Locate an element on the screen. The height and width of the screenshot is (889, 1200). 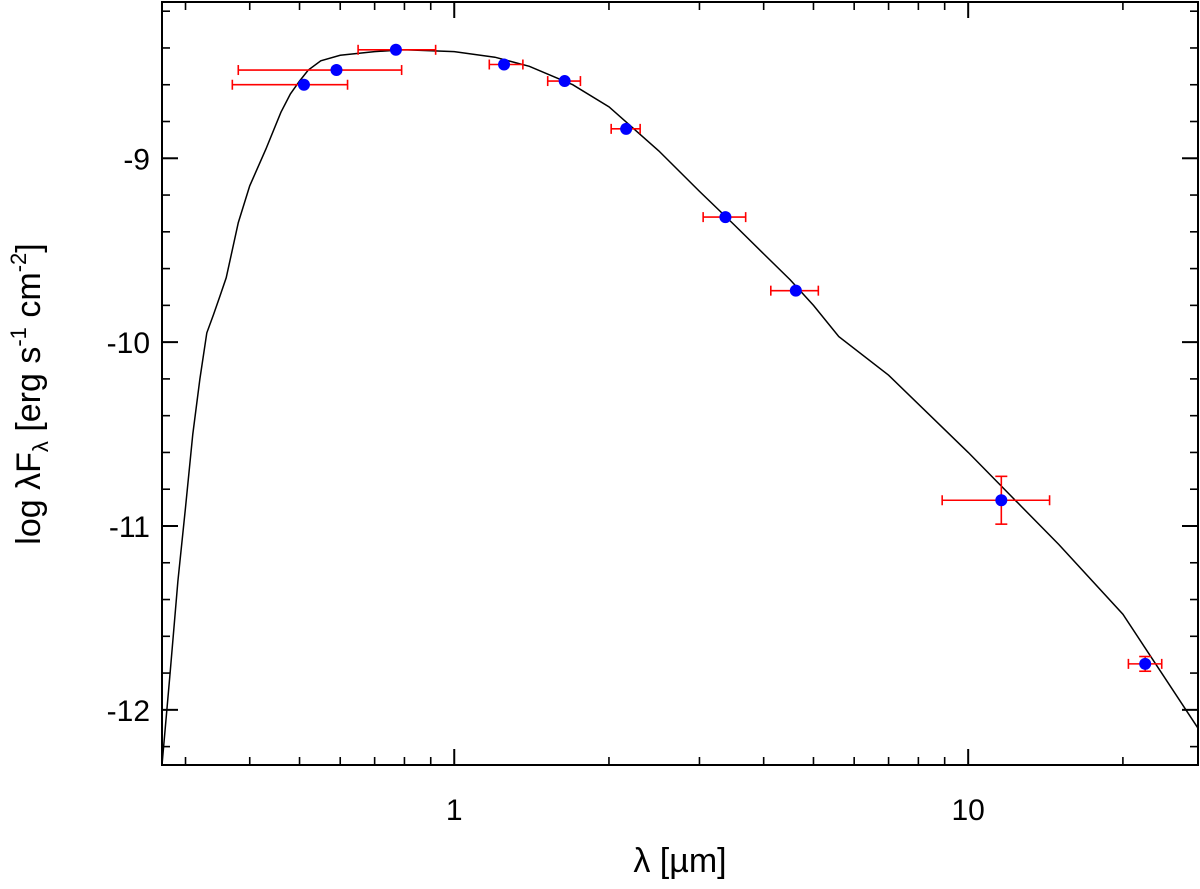
y-axis-title: log λFλ [erg s-1 cm-2] is located at coordinates (29, 393).